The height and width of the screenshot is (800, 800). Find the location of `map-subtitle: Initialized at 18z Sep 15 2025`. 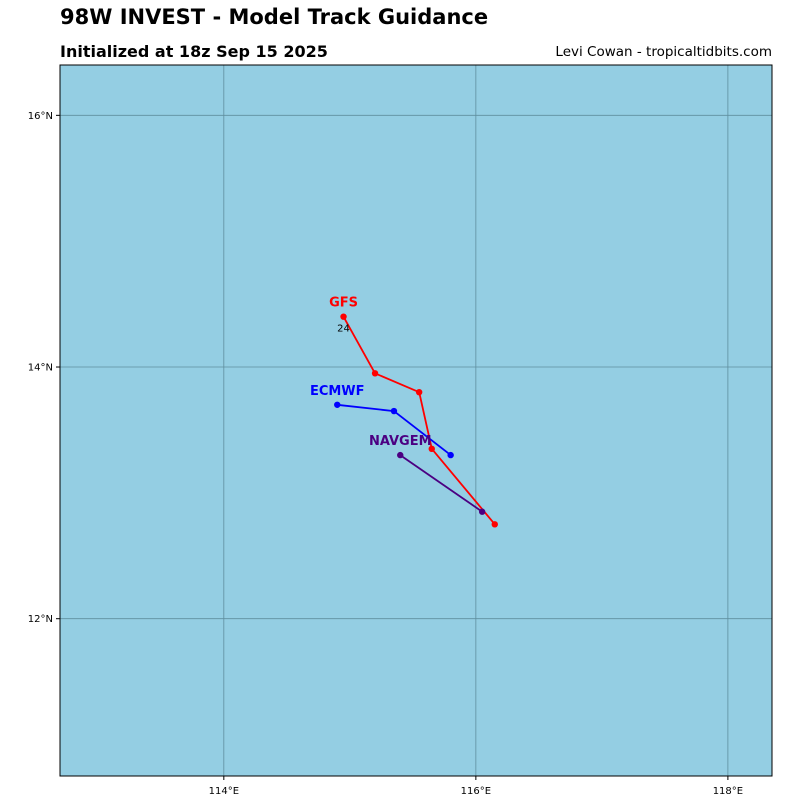

map-subtitle: Initialized at 18z Sep 15 2025 is located at coordinates (194, 51).